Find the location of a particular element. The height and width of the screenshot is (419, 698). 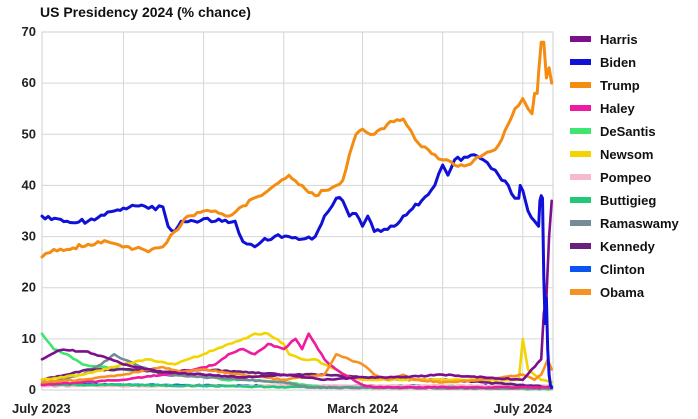

legend-item-pompeo: Pompeo is located at coordinates (610, 177).